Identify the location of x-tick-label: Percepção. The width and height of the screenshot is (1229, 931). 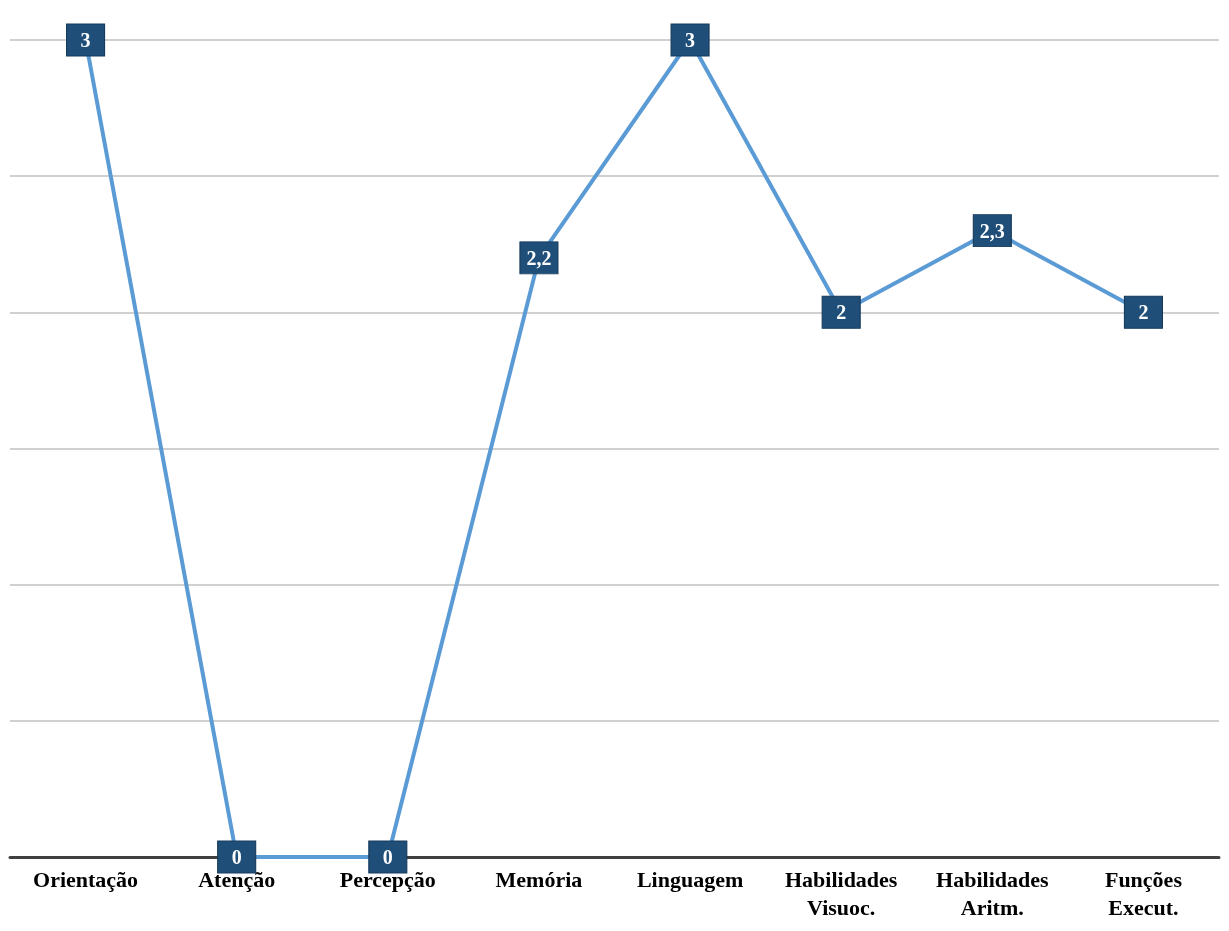
(387, 879).